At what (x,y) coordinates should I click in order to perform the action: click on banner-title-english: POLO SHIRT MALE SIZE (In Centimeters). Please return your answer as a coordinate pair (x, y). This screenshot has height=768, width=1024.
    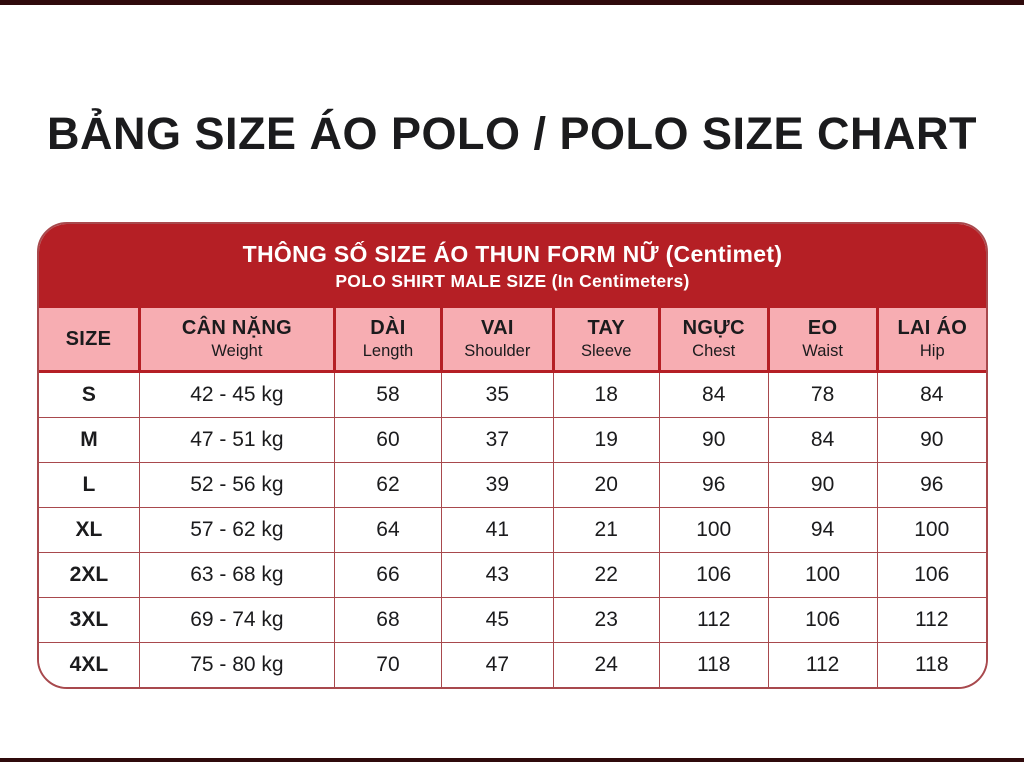
    Looking at the image, I should click on (512, 280).